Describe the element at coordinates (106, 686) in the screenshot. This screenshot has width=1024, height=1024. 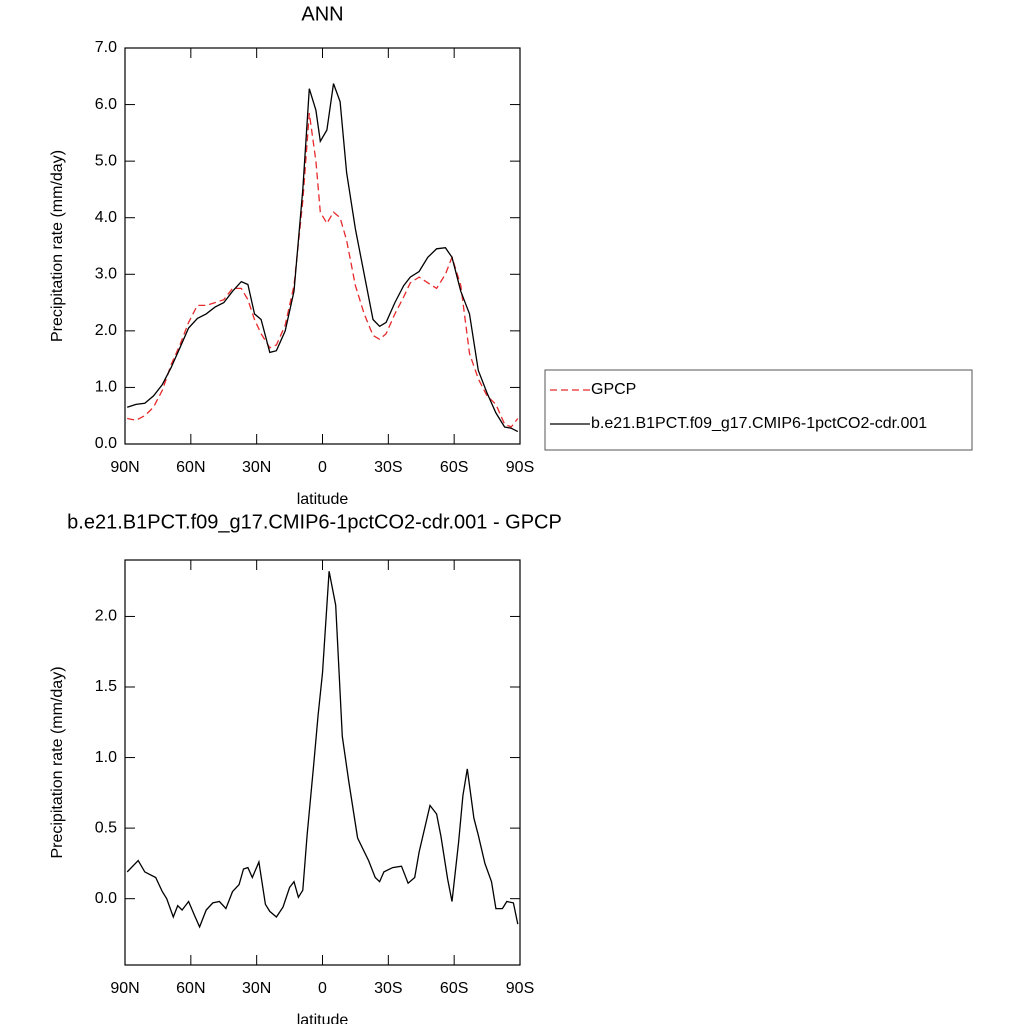
I see `y-tick-label: 1.5` at that location.